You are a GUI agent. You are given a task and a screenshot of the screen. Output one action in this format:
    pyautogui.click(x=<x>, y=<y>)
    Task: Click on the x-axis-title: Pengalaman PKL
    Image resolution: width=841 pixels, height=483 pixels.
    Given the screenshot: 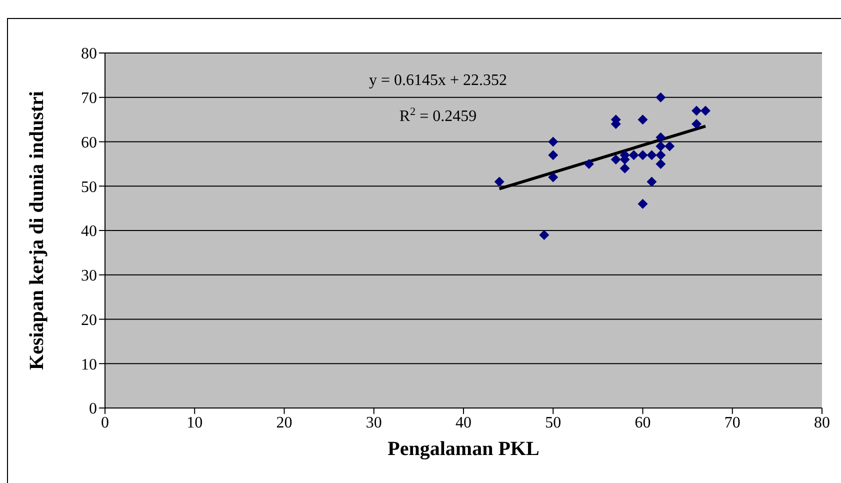 What is the action you would take?
    pyautogui.click(x=464, y=449)
    